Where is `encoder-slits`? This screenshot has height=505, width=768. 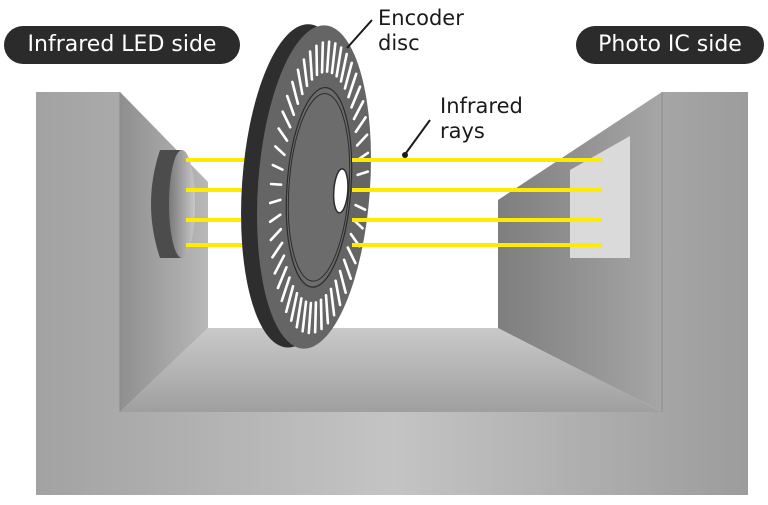 encoder-slits is located at coordinates (319, 187).